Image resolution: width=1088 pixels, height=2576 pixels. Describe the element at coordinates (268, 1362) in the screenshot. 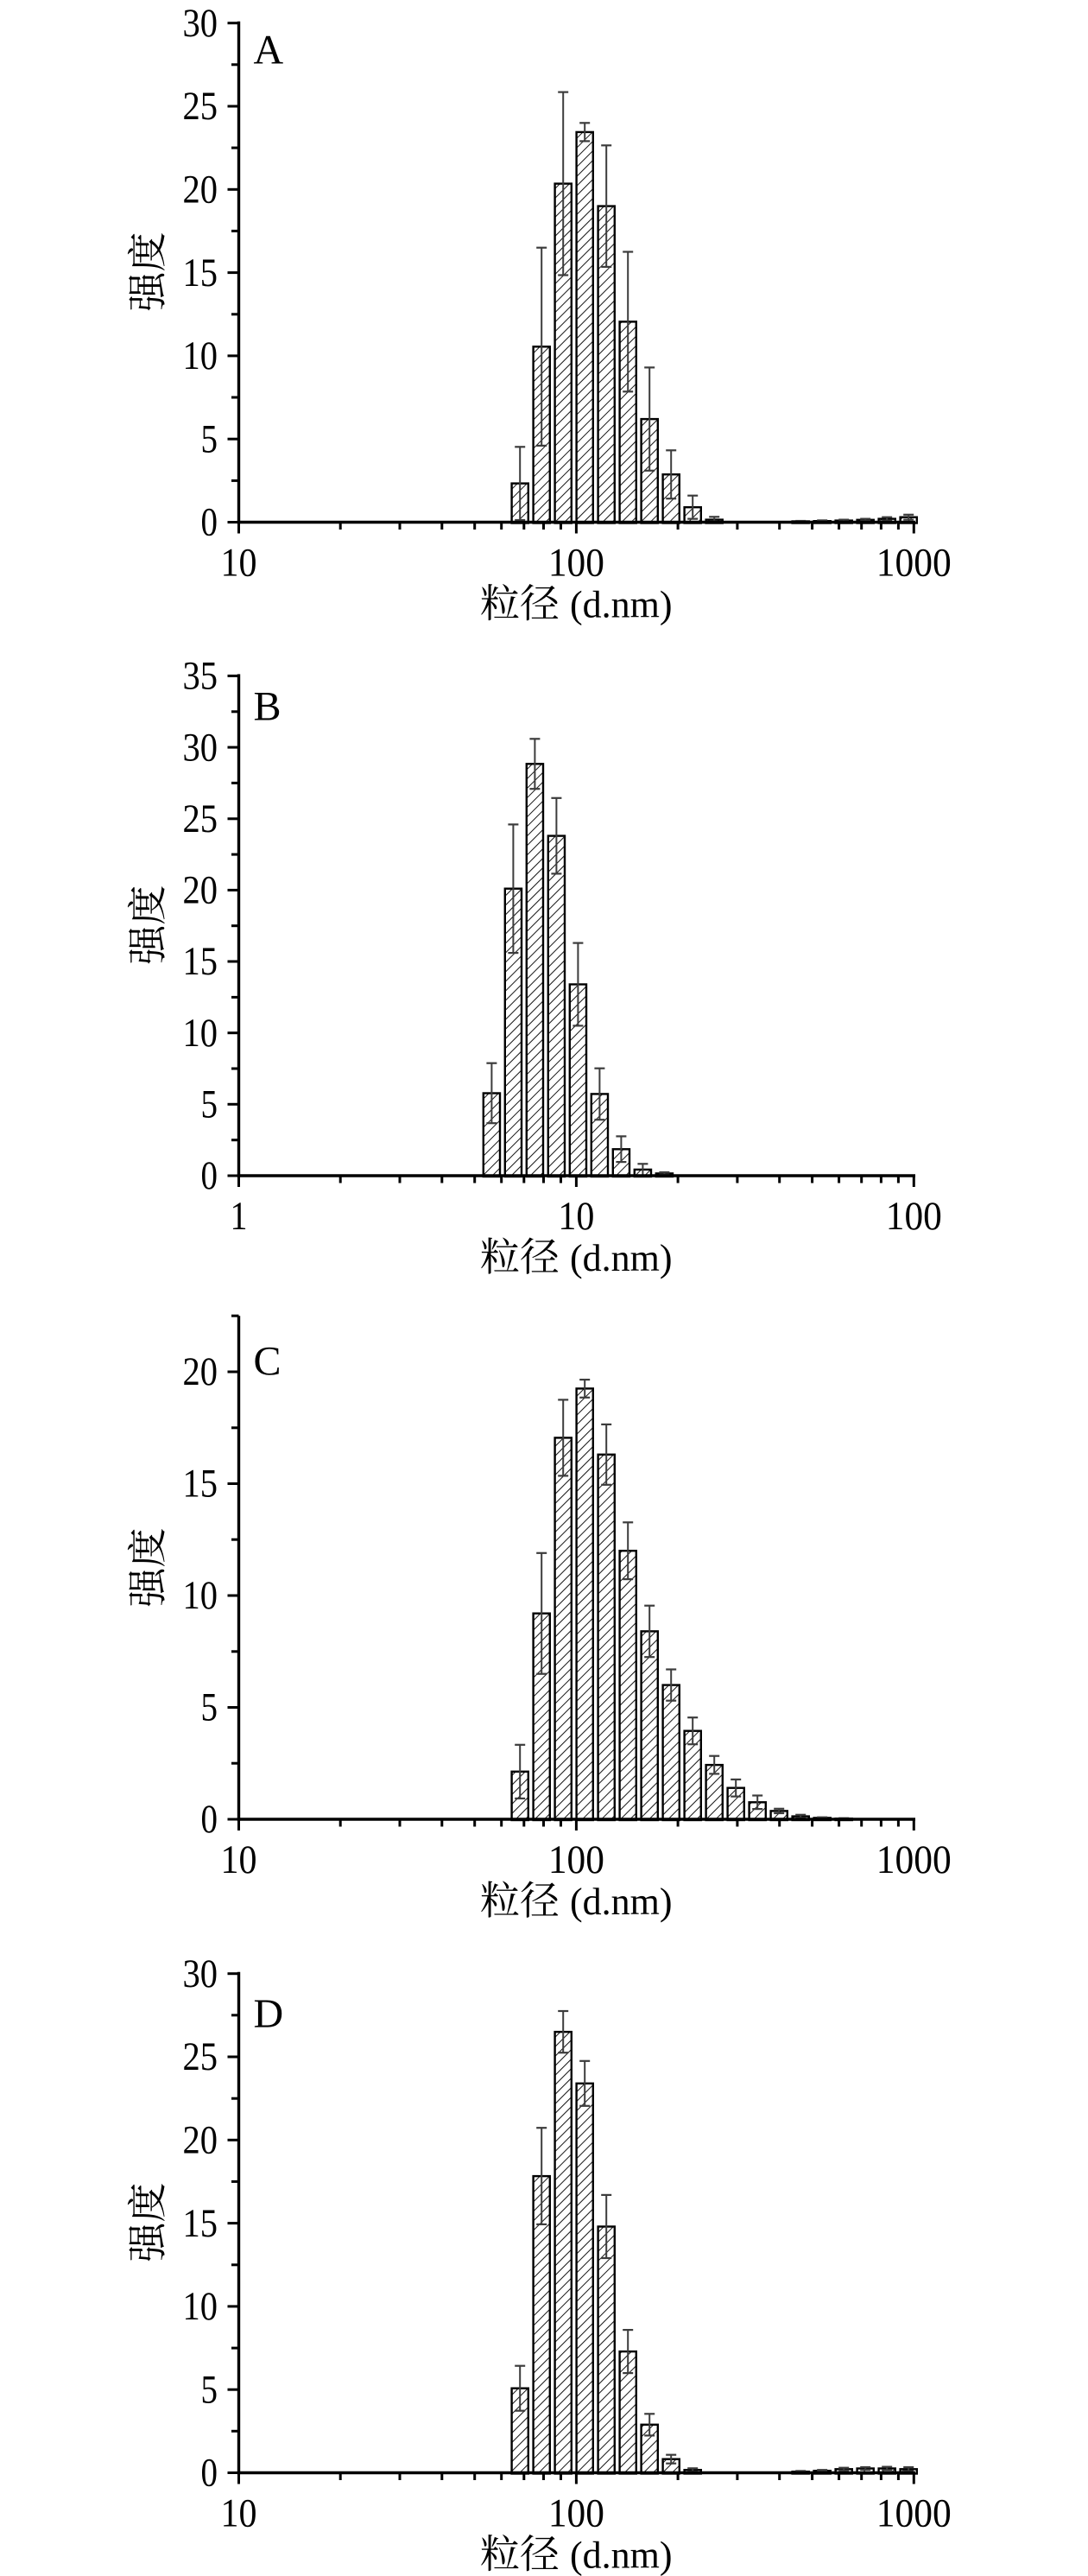

I see `svg-text: C` at that location.